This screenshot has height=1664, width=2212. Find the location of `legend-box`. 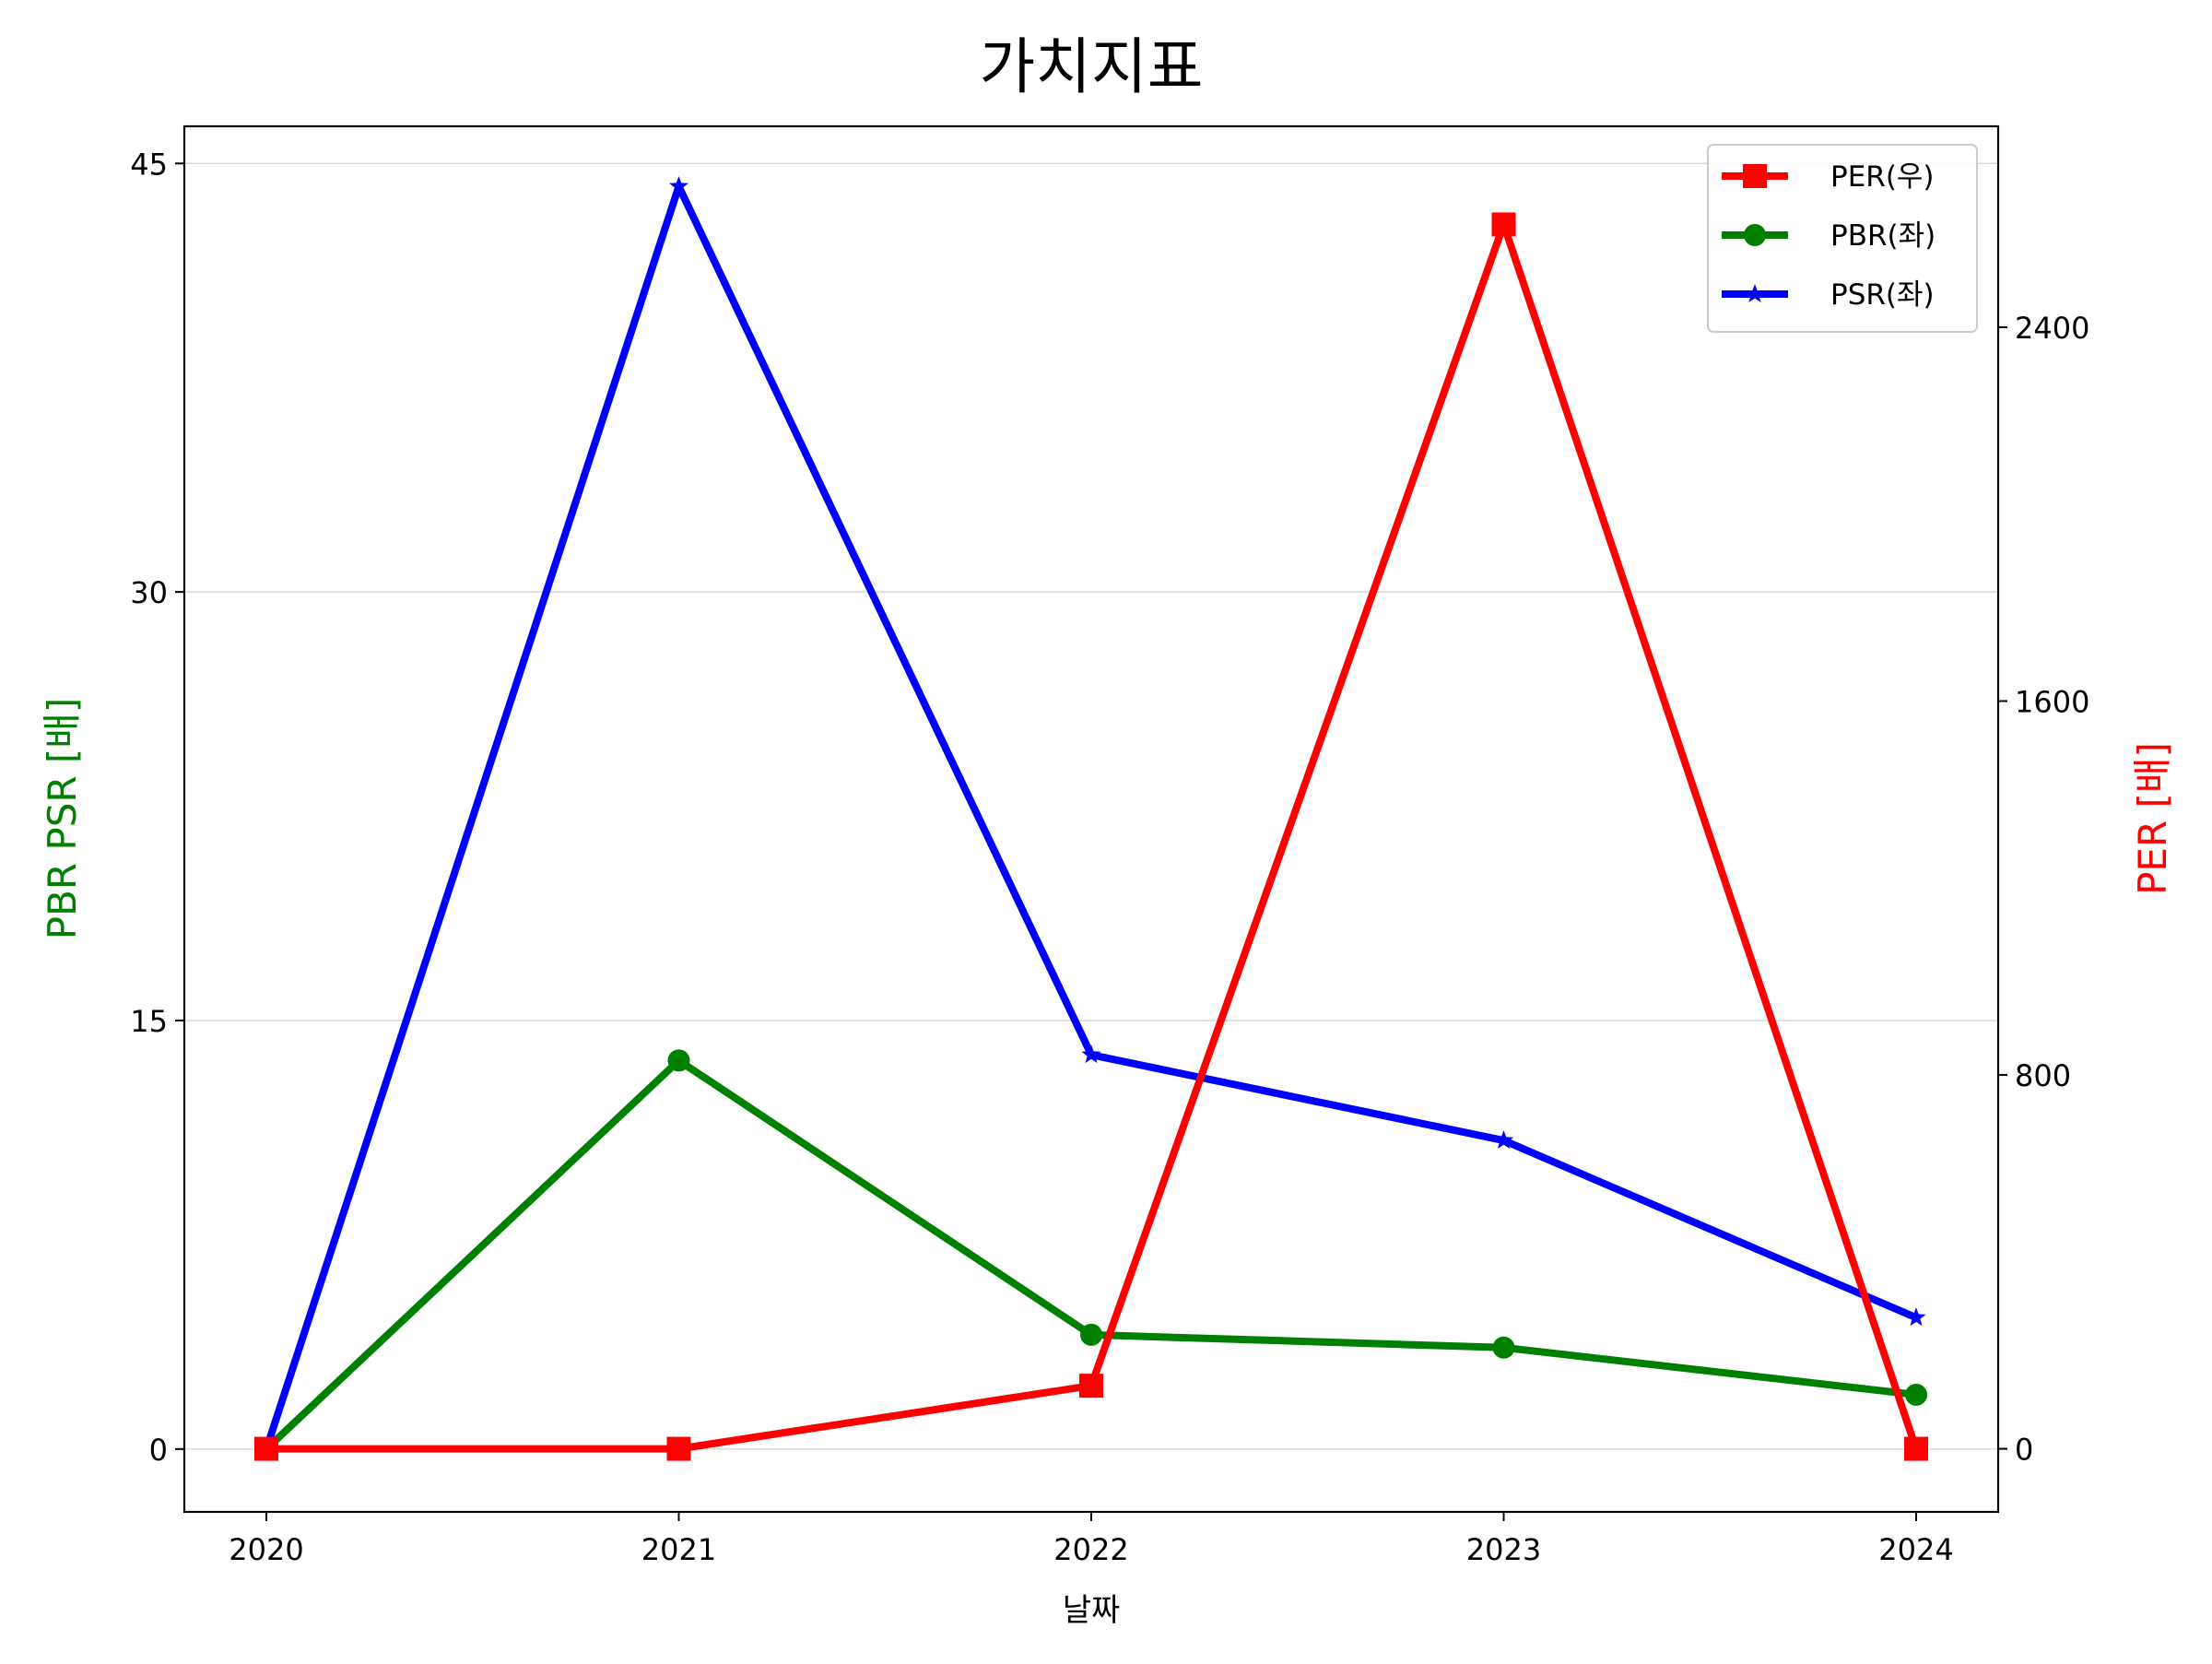

legend-box is located at coordinates (1842, 238).